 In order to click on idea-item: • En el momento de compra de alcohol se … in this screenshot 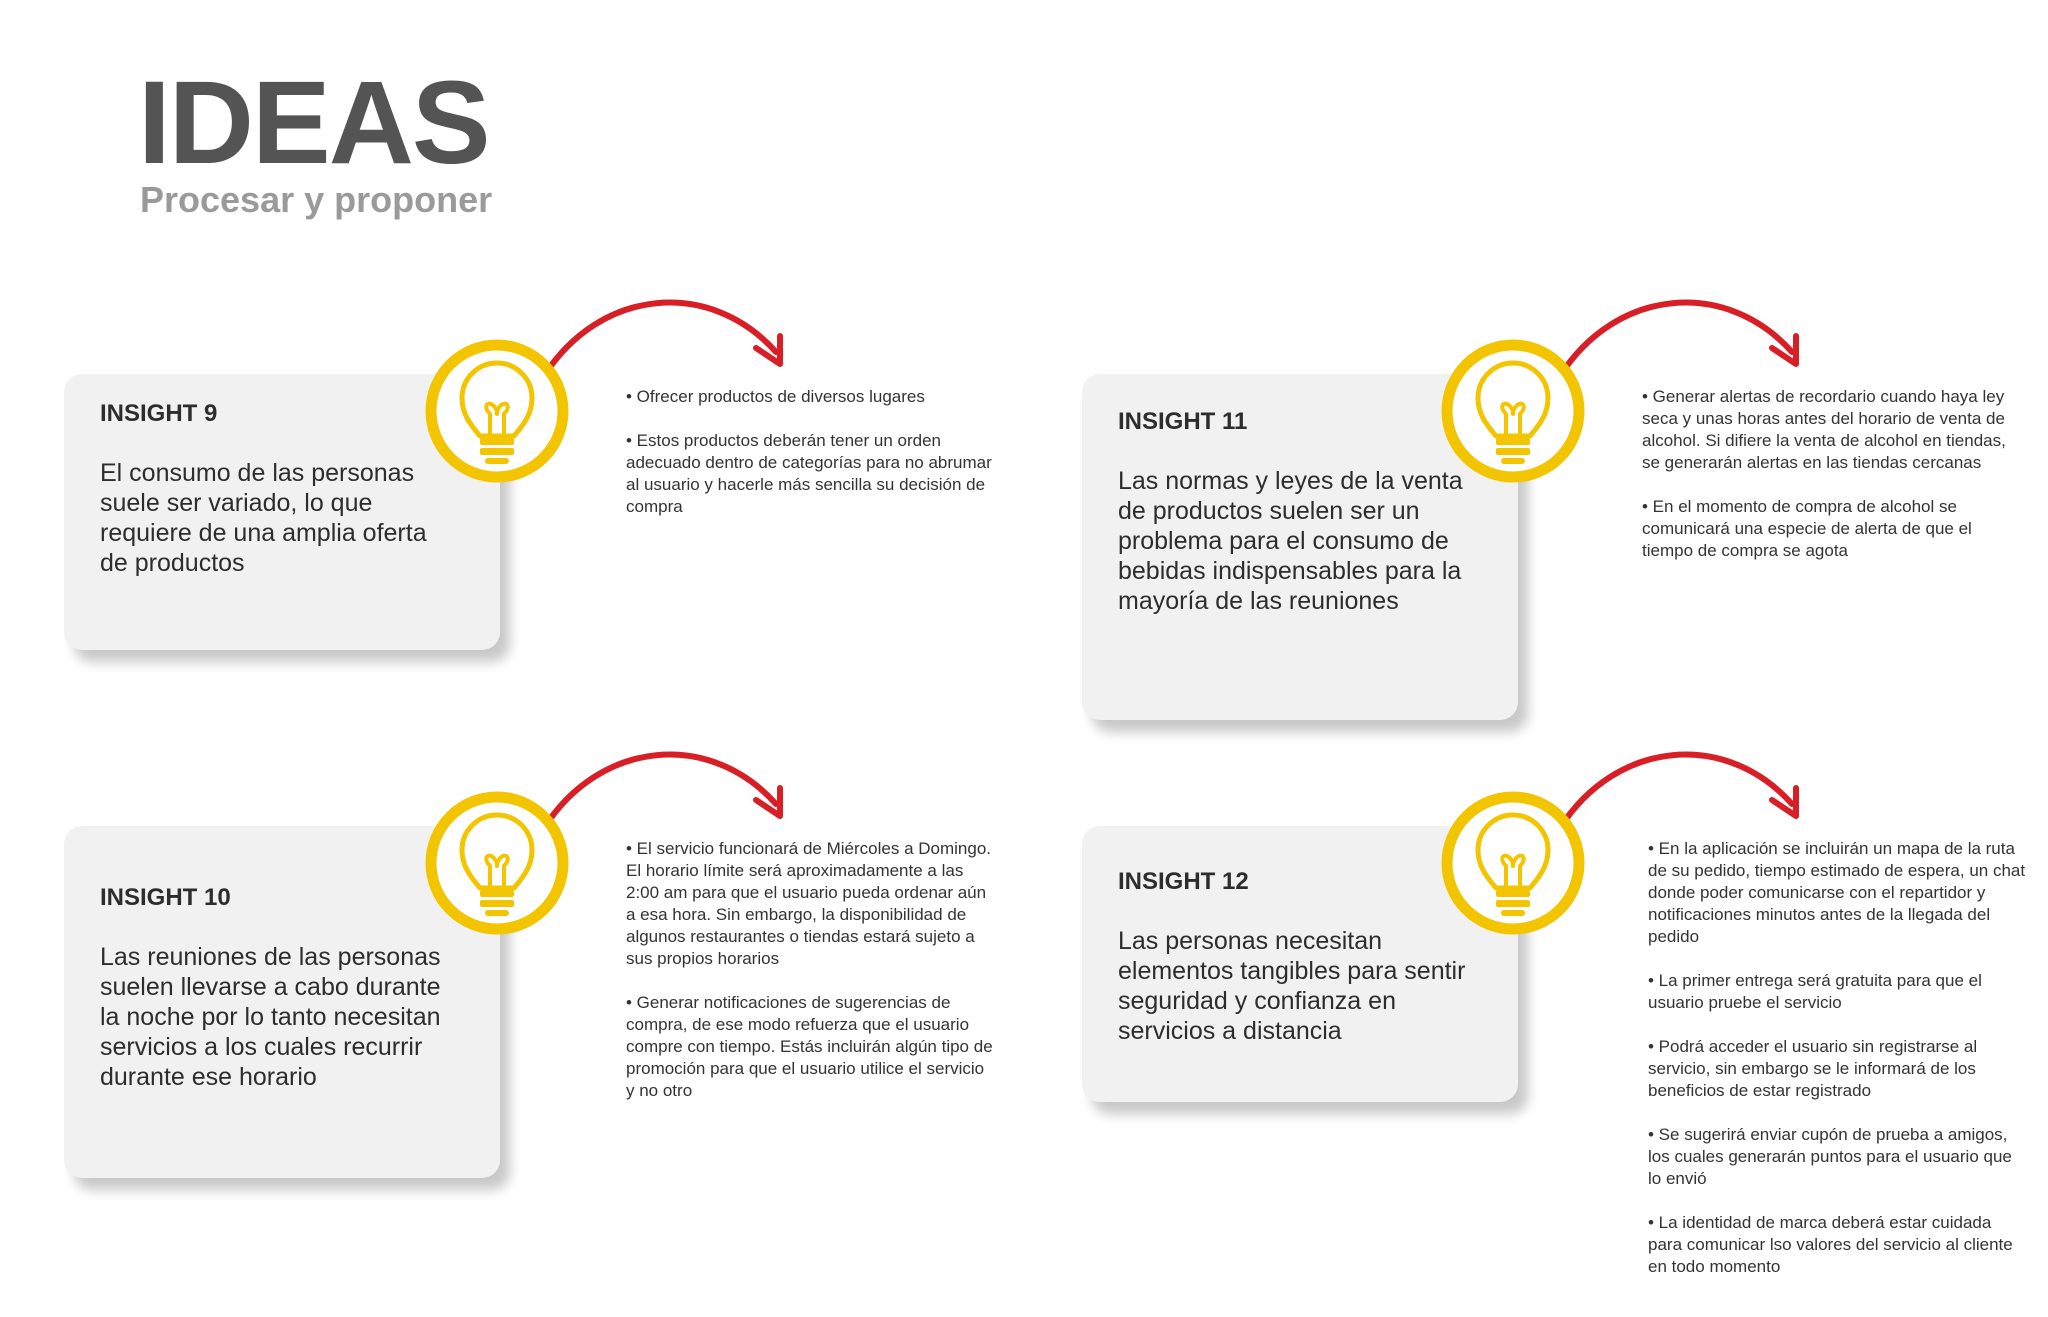, I will do `click(1807, 528)`.